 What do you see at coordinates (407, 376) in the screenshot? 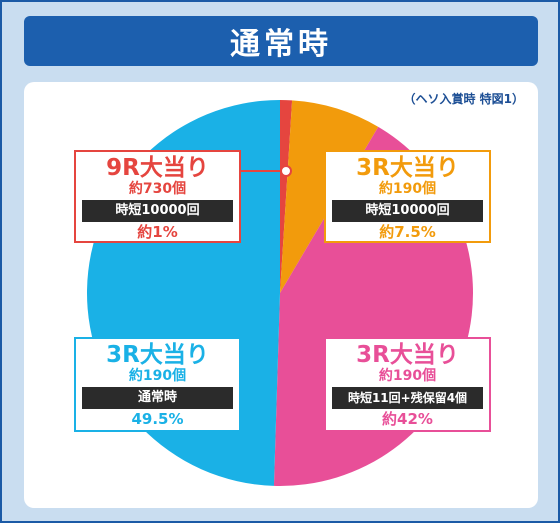
I see `jackpot-3r-reserve-count: 約190個` at bounding box center [407, 376].